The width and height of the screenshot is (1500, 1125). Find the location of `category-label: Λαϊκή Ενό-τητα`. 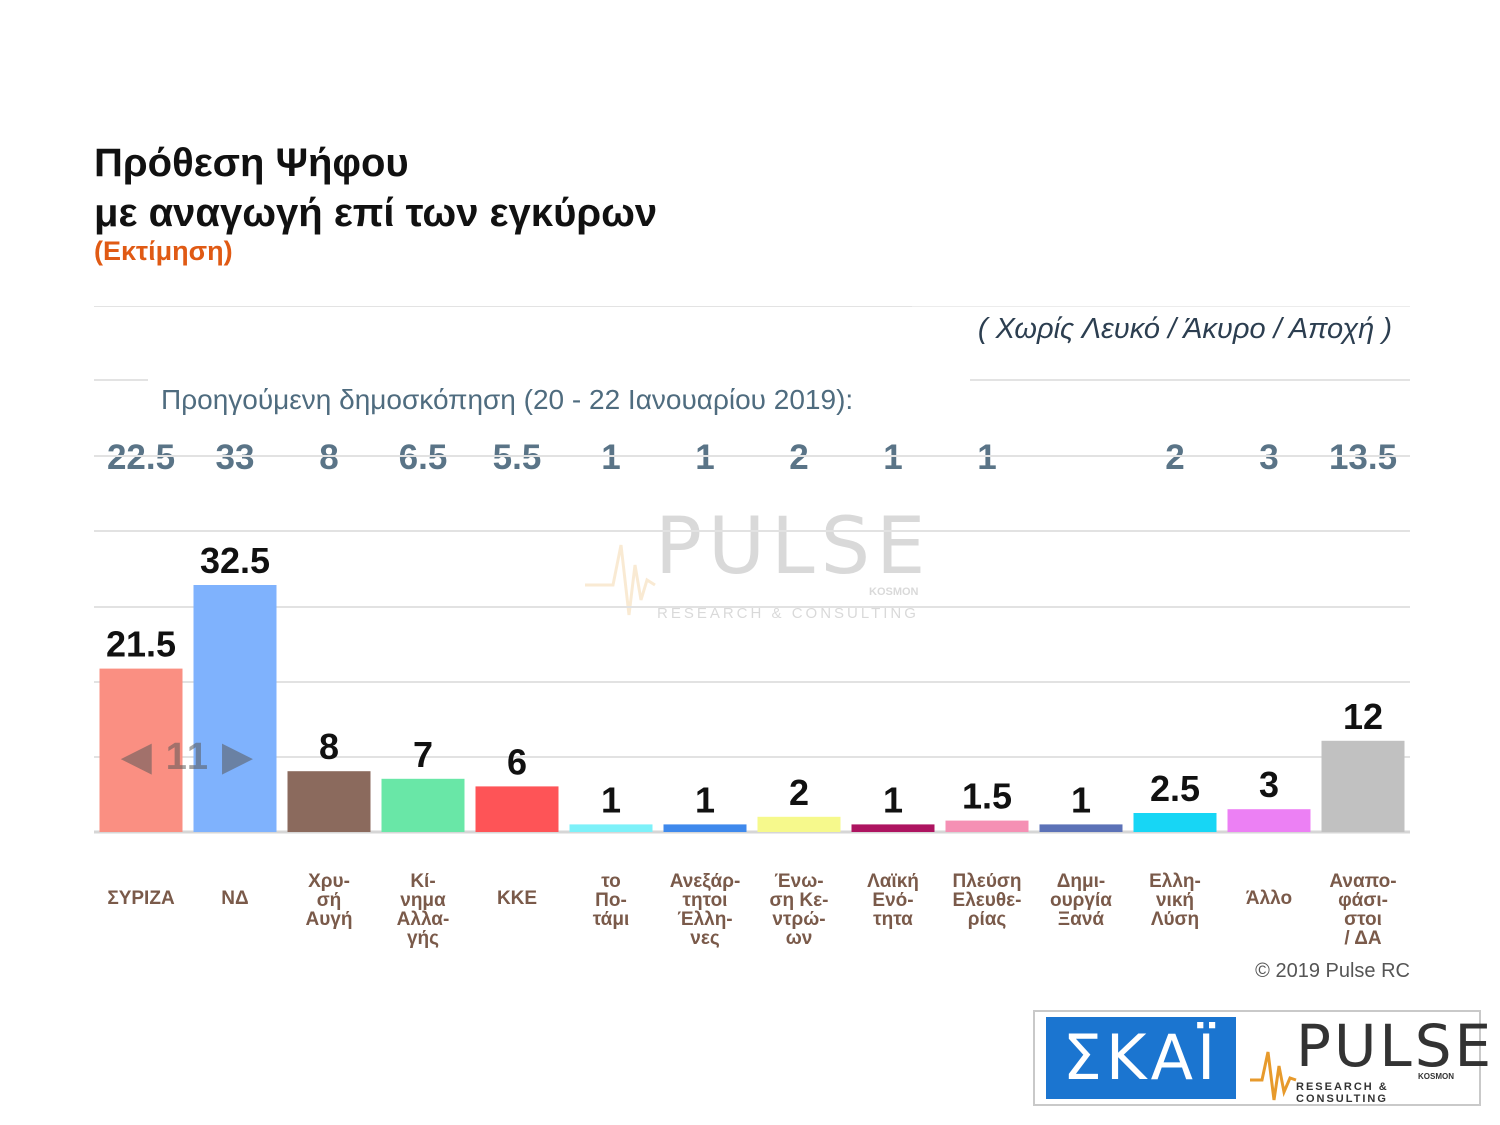

category-label: Λαϊκή Ενό-τητα is located at coordinates (893, 900).